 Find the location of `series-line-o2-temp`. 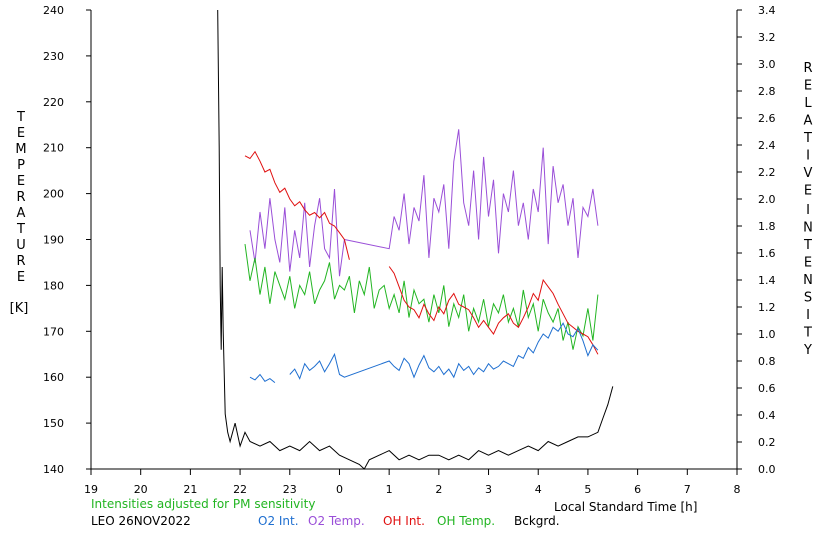

series-line-o2-temp is located at coordinates (424, 203).